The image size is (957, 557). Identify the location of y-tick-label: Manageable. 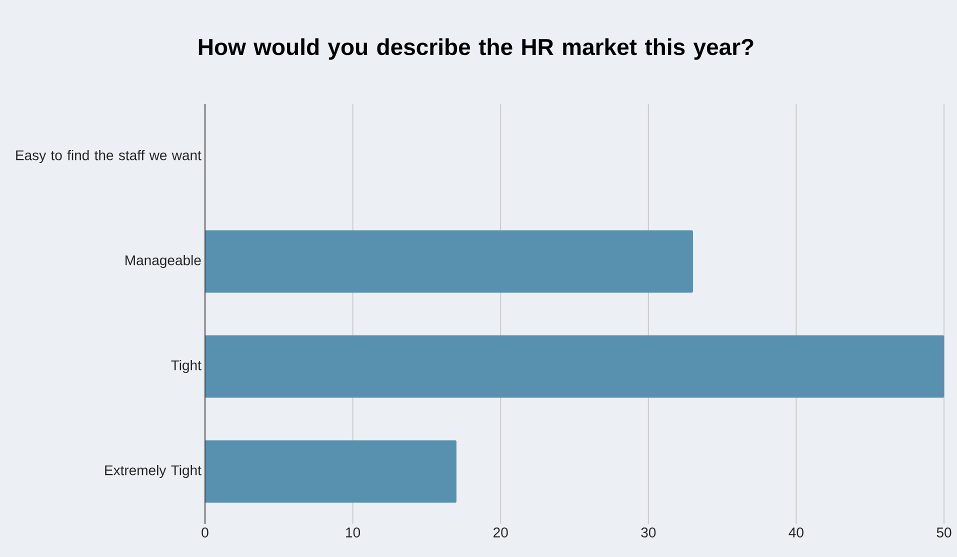
(163, 261).